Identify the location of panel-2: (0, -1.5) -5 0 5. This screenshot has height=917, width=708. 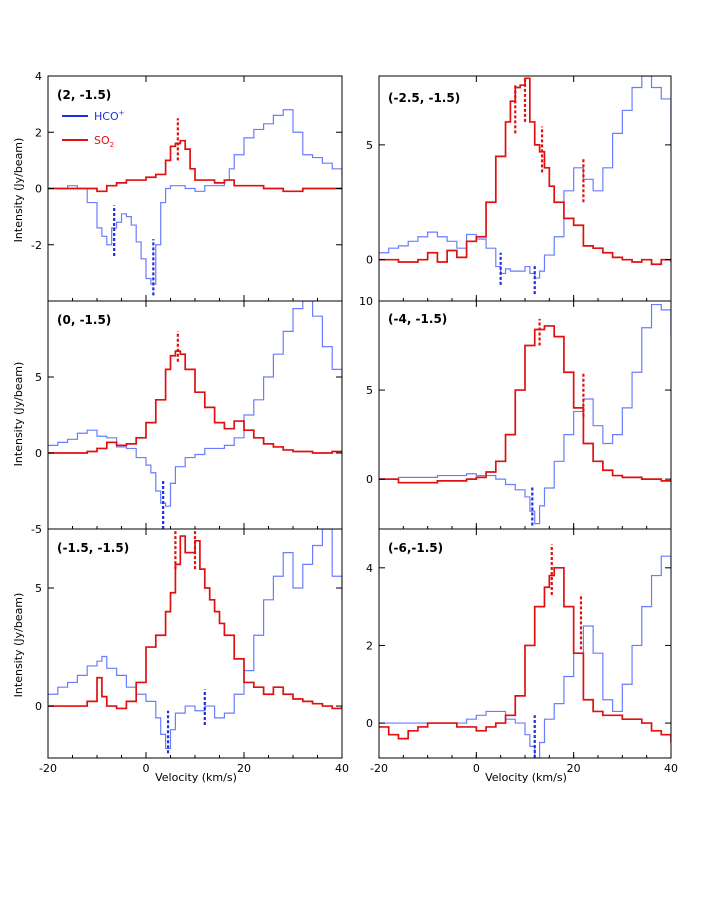
(187, 418).